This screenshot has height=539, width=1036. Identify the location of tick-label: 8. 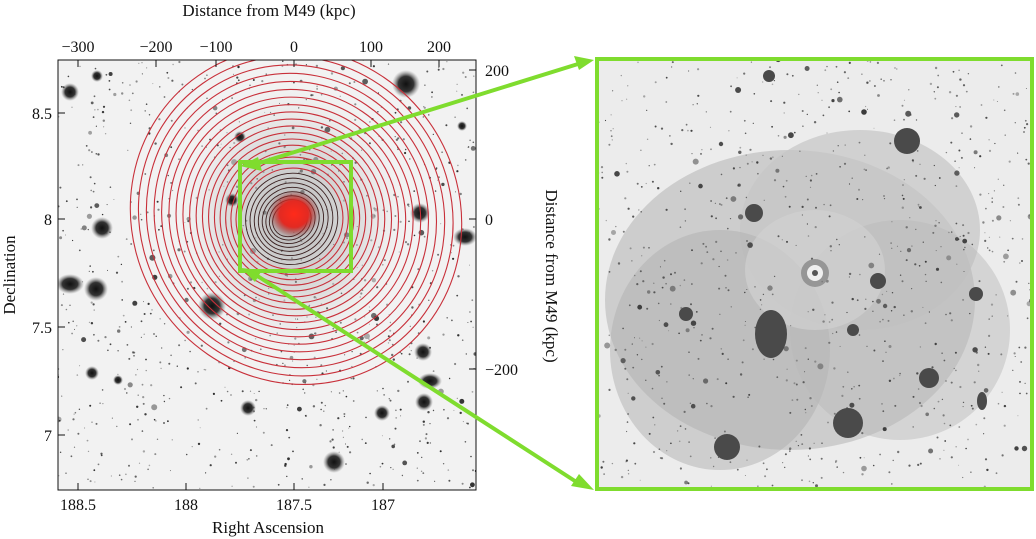
(48, 220).